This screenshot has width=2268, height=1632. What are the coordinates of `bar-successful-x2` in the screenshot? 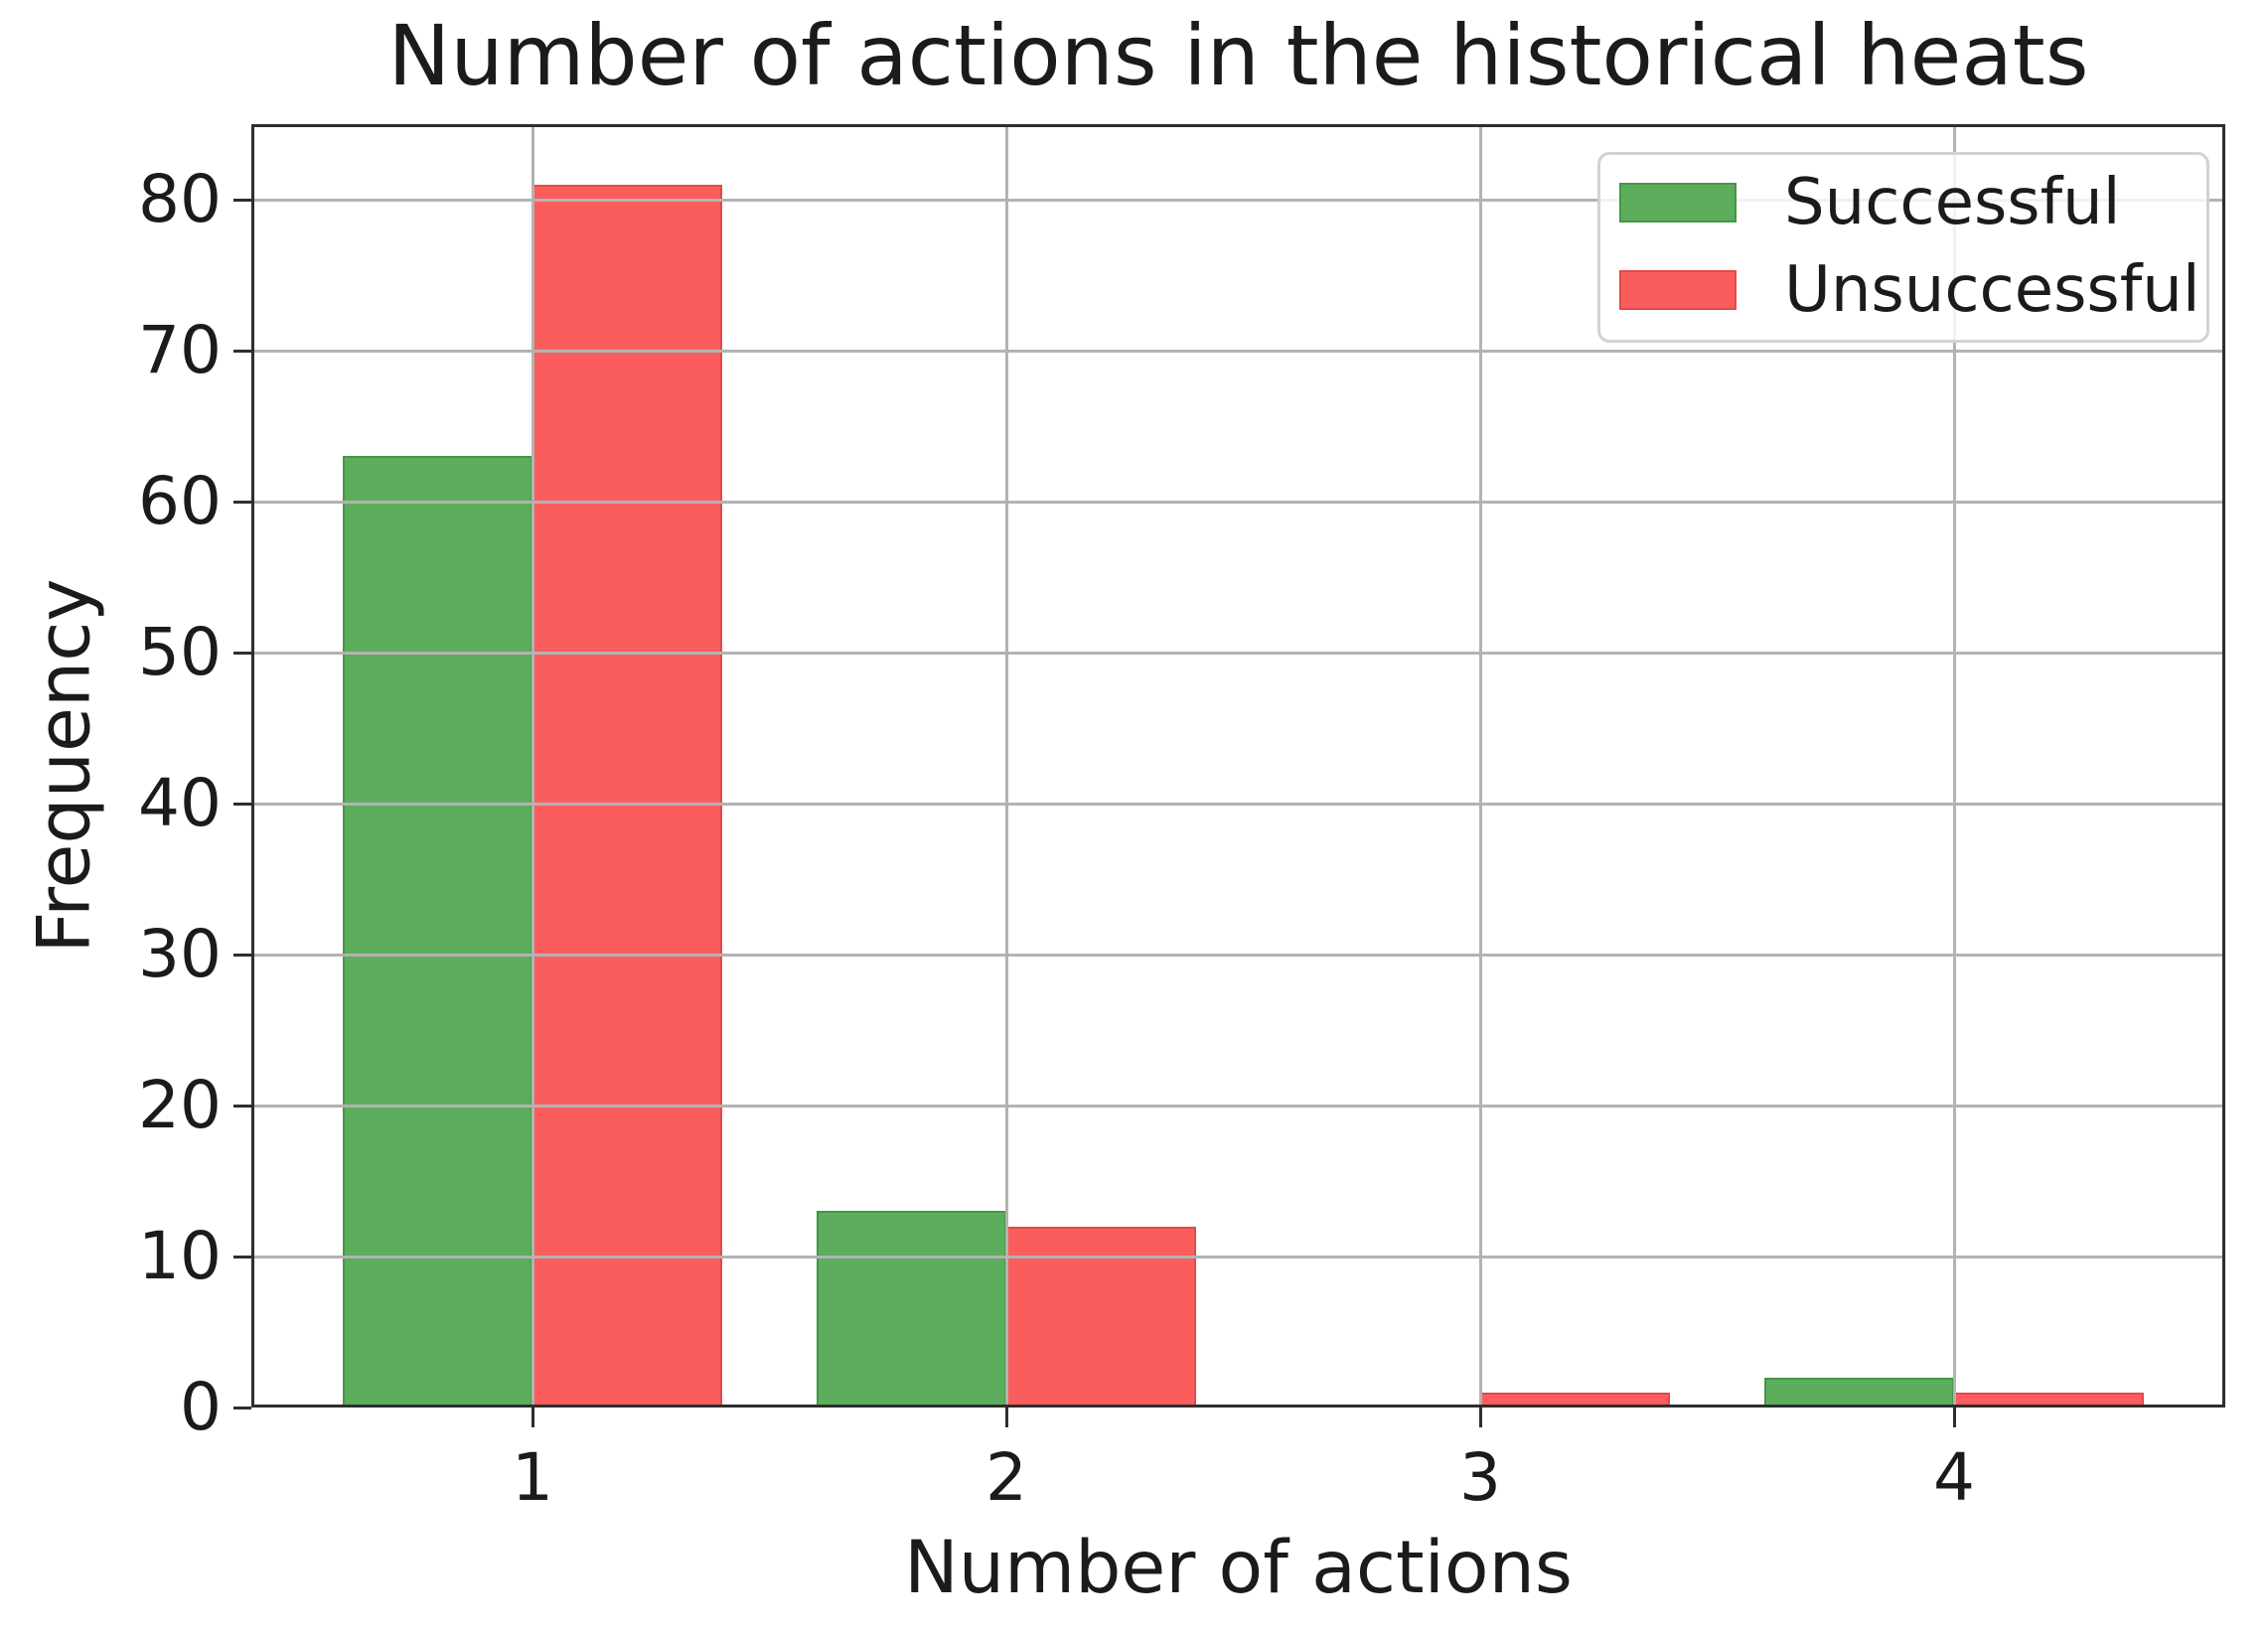 It's located at (911, 1310).